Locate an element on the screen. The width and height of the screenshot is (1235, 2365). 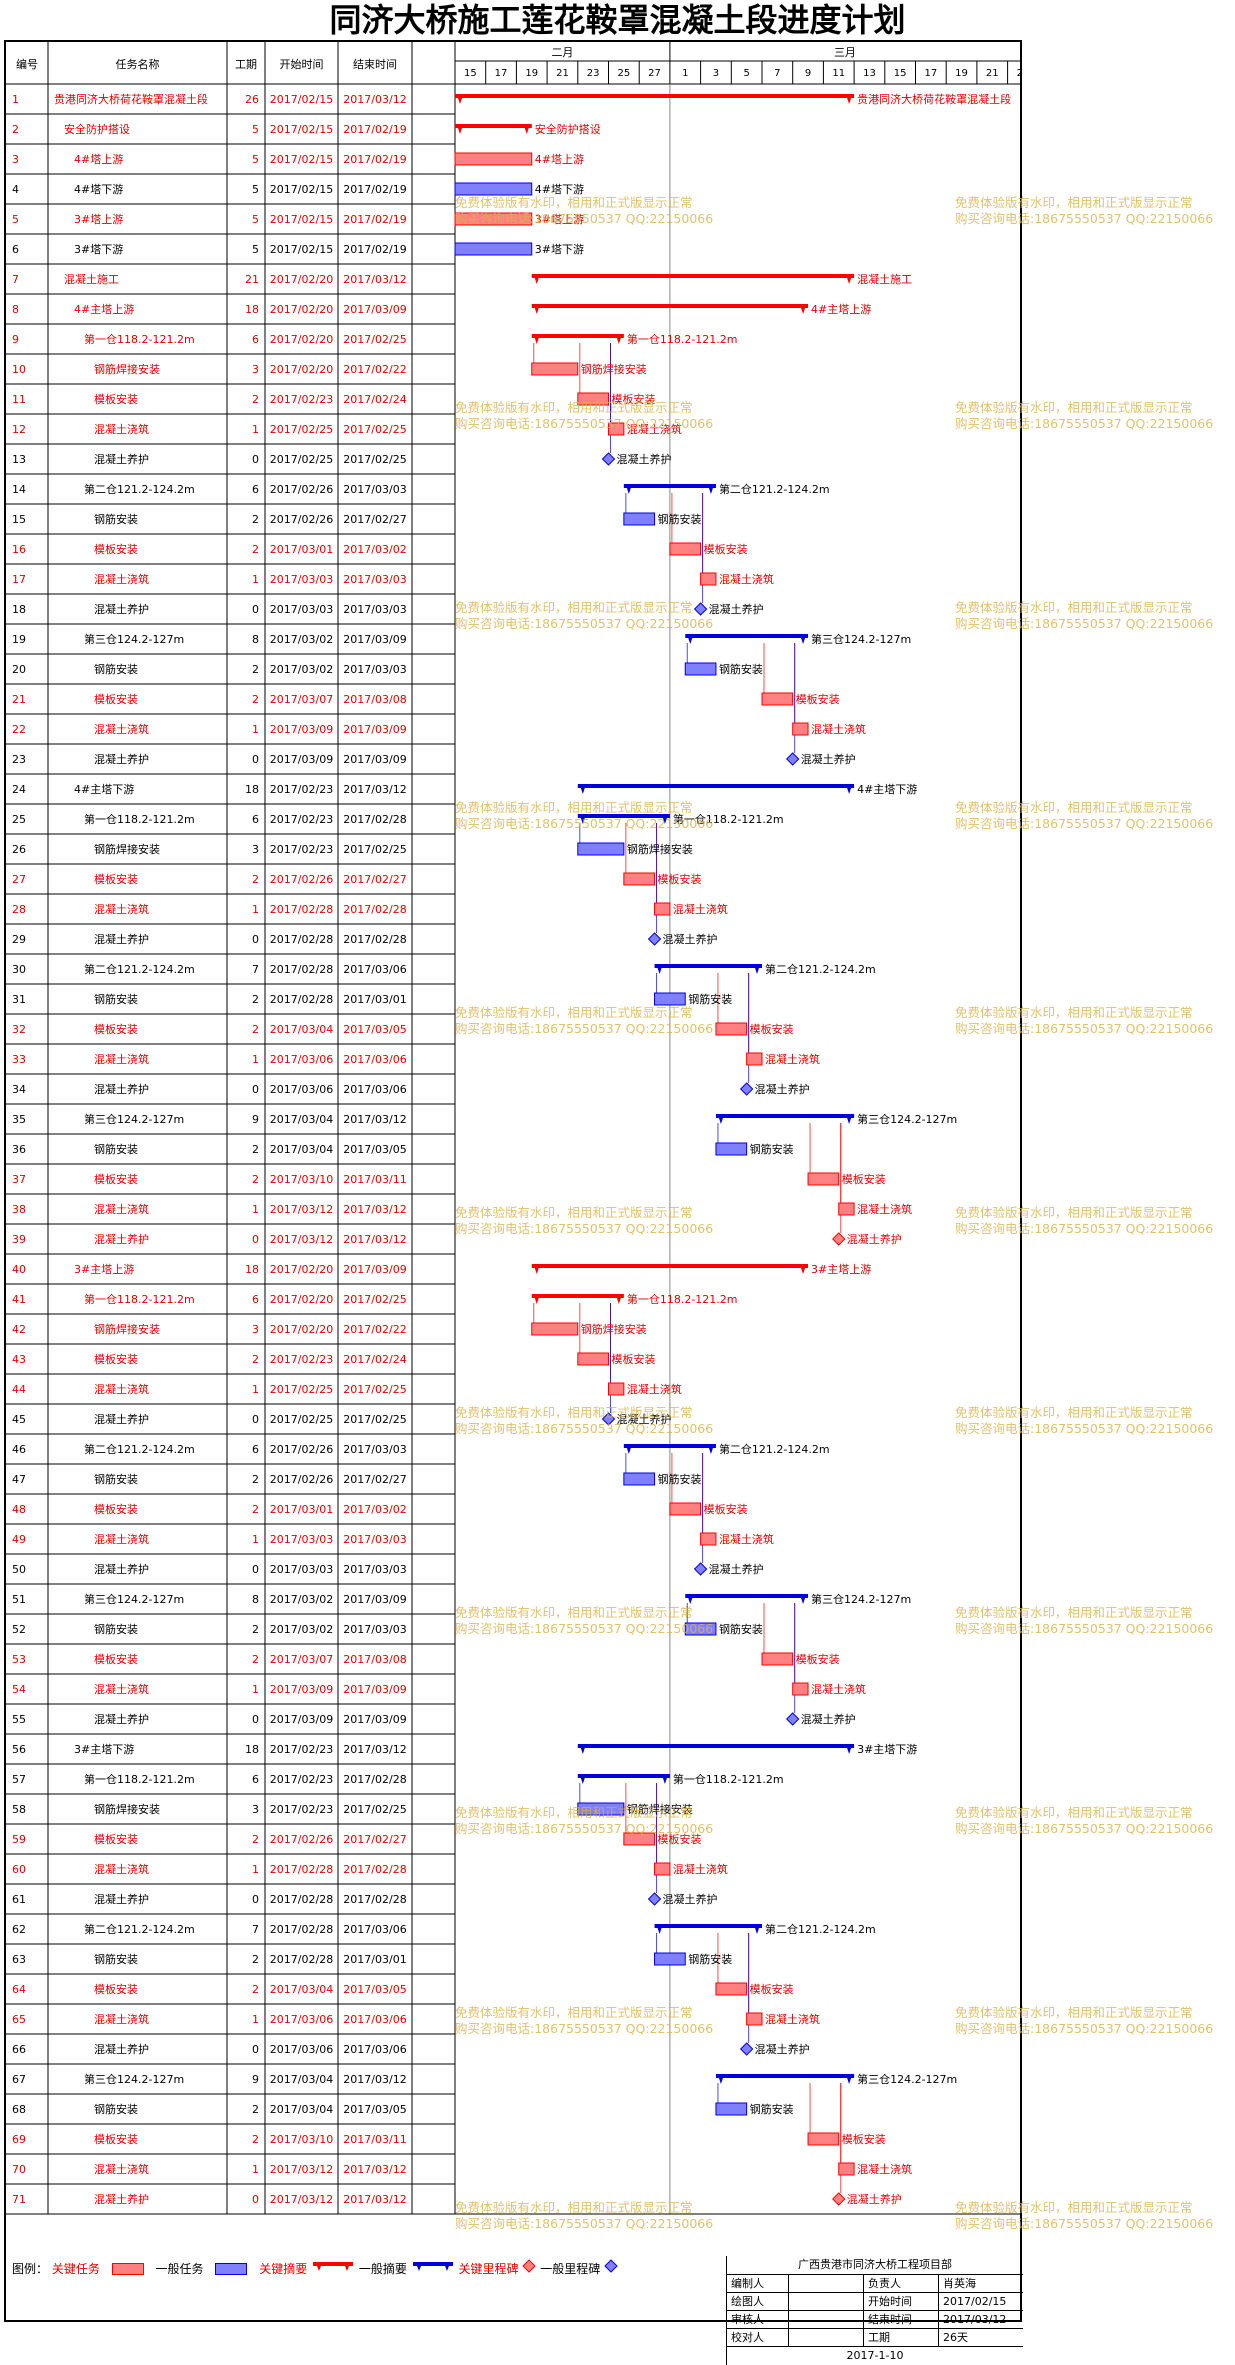
task-id: 53 is located at coordinates (19, 1659).